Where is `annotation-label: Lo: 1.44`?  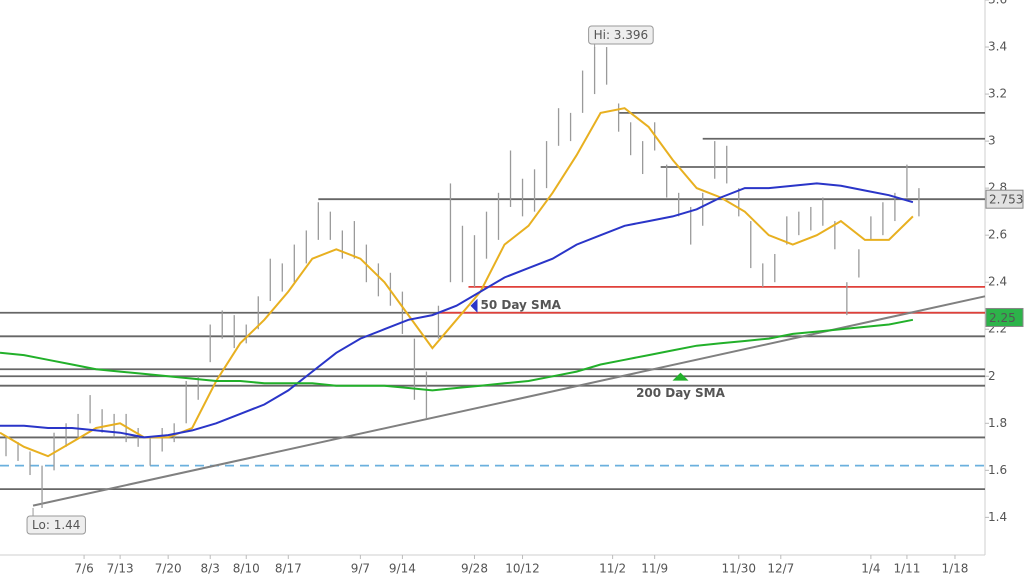 annotation-label: Lo: 1.44 is located at coordinates (56, 525).